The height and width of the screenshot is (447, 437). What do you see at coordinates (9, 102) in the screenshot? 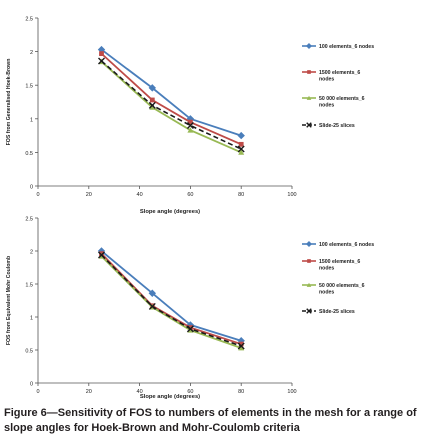
I see `y-axis-label: FOS from Generalised Hoek-Brown` at bounding box center [9, 102].